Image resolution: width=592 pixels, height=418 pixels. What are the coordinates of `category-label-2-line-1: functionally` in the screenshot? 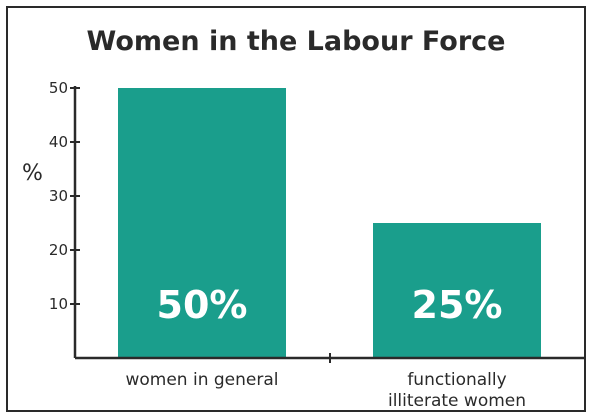 It's located at (456, 380).